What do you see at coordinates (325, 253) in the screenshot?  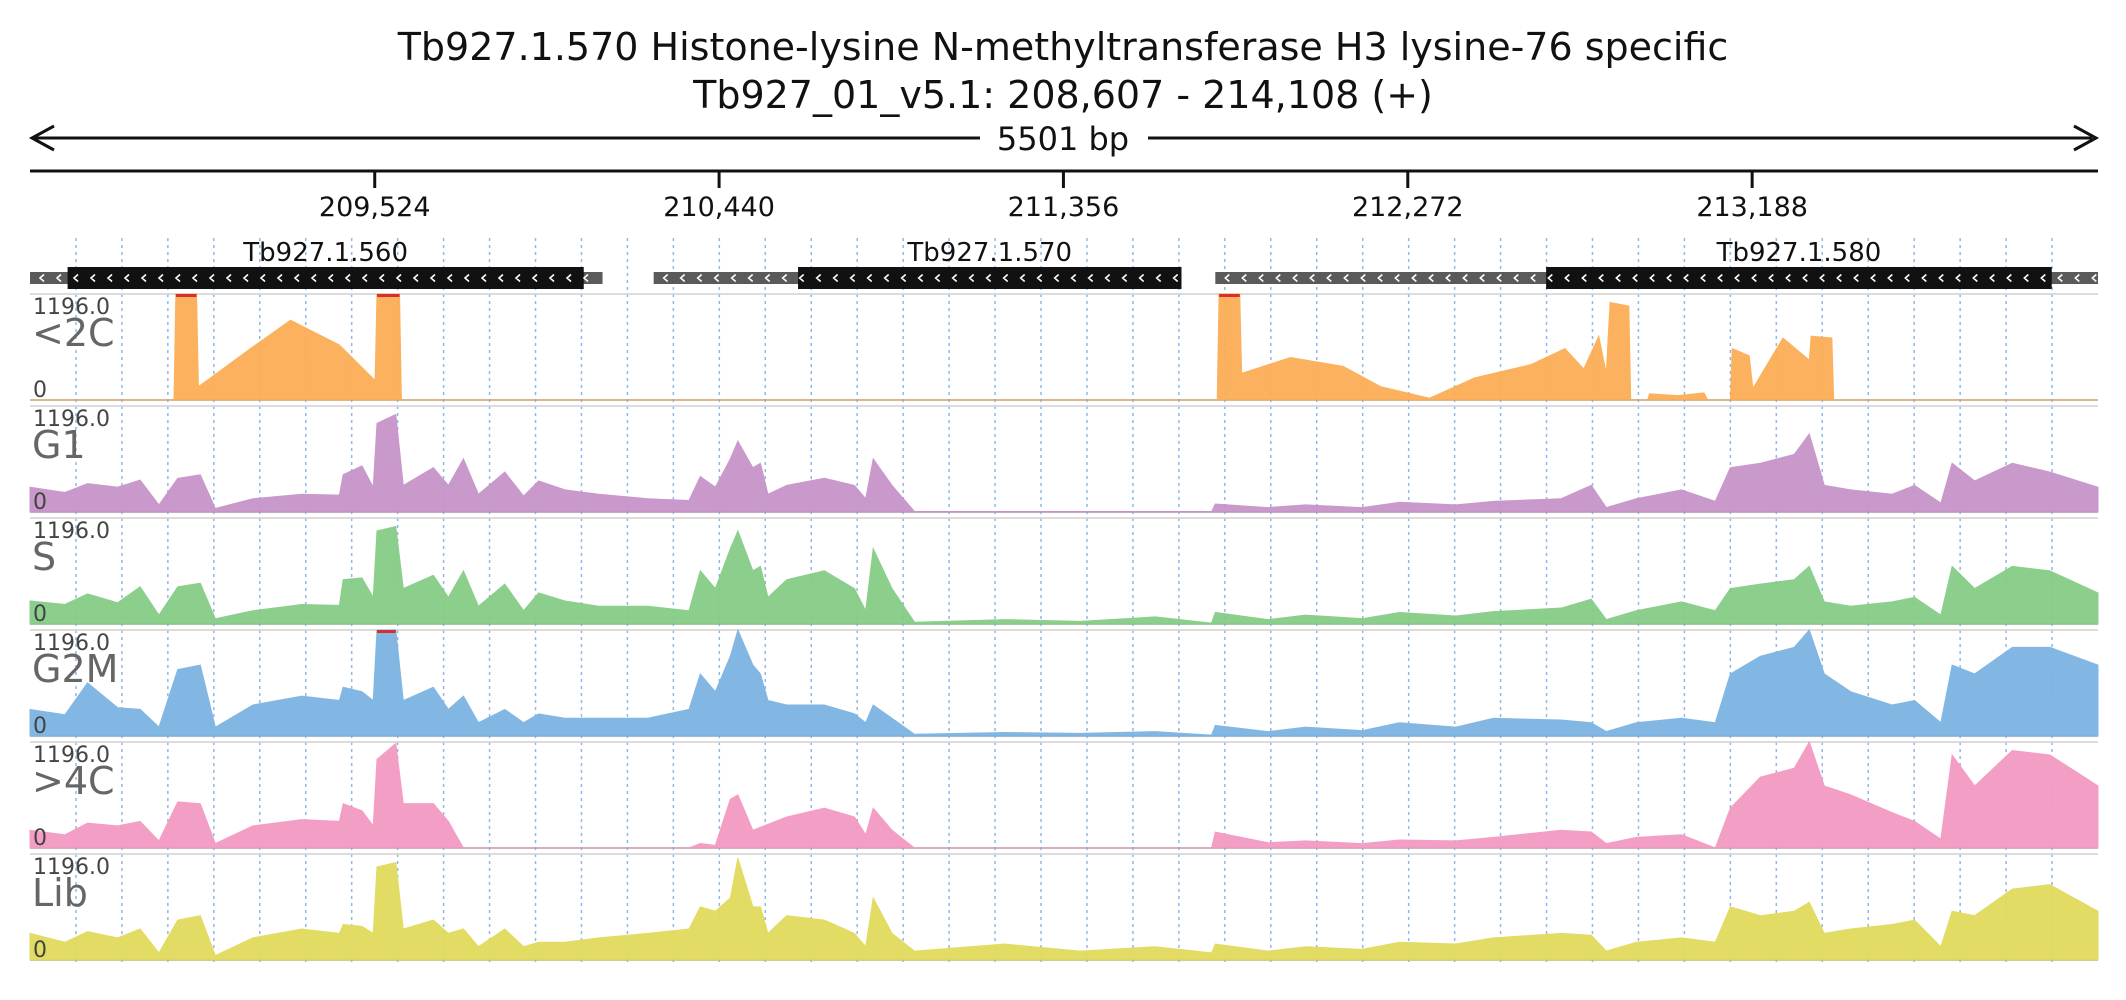 I see `gene-label: Tb927.1.560` at bounding box center [325, 253].